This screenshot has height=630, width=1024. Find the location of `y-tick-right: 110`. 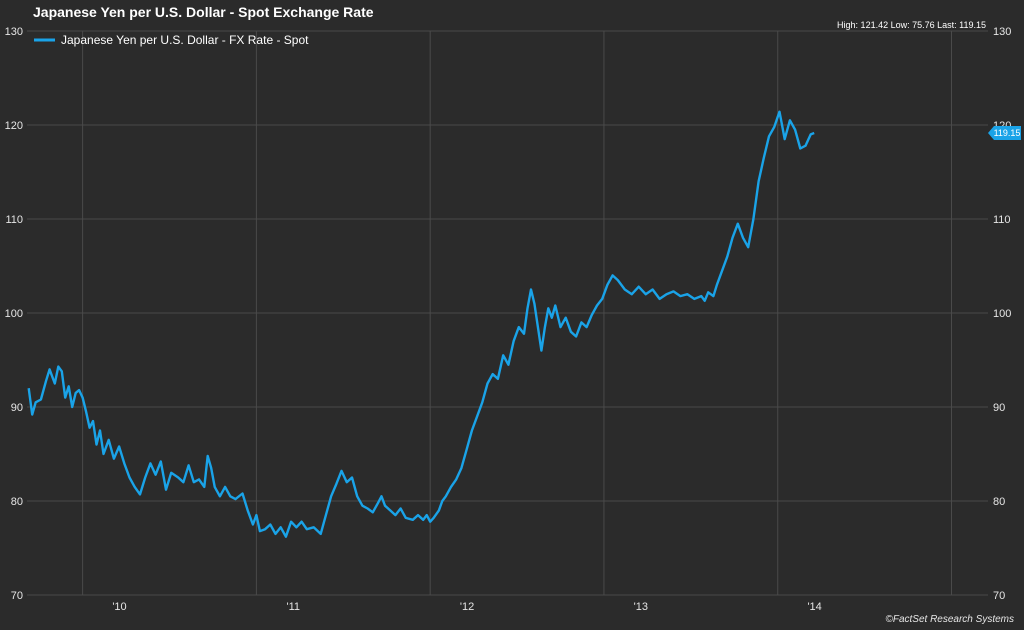

y-tick-right: 110 is located at coordinates (1002, 220).